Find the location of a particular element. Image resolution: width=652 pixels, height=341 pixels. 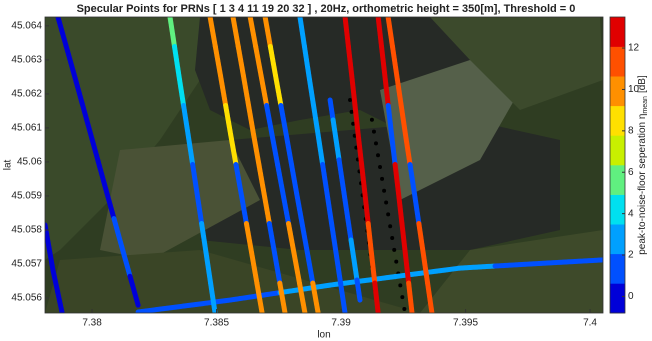

colorbar-tick-label: 12 is located at coordinates (634, 48).